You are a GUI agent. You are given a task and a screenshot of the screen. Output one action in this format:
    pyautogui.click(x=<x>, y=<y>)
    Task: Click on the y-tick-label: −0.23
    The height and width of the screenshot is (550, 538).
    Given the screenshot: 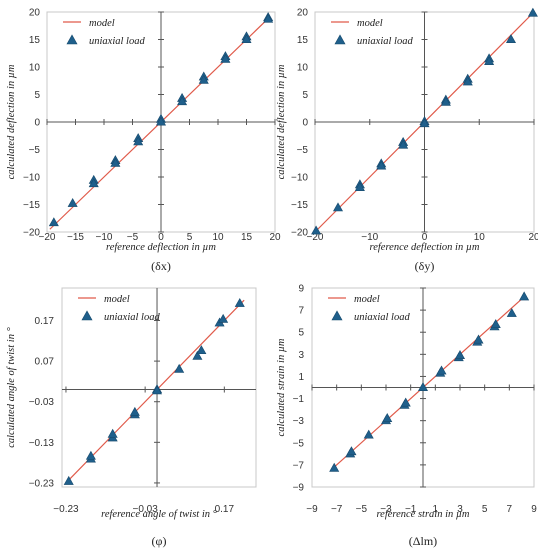 What is the action you would take?
    pyautogui.click(x=42, y=483)
    